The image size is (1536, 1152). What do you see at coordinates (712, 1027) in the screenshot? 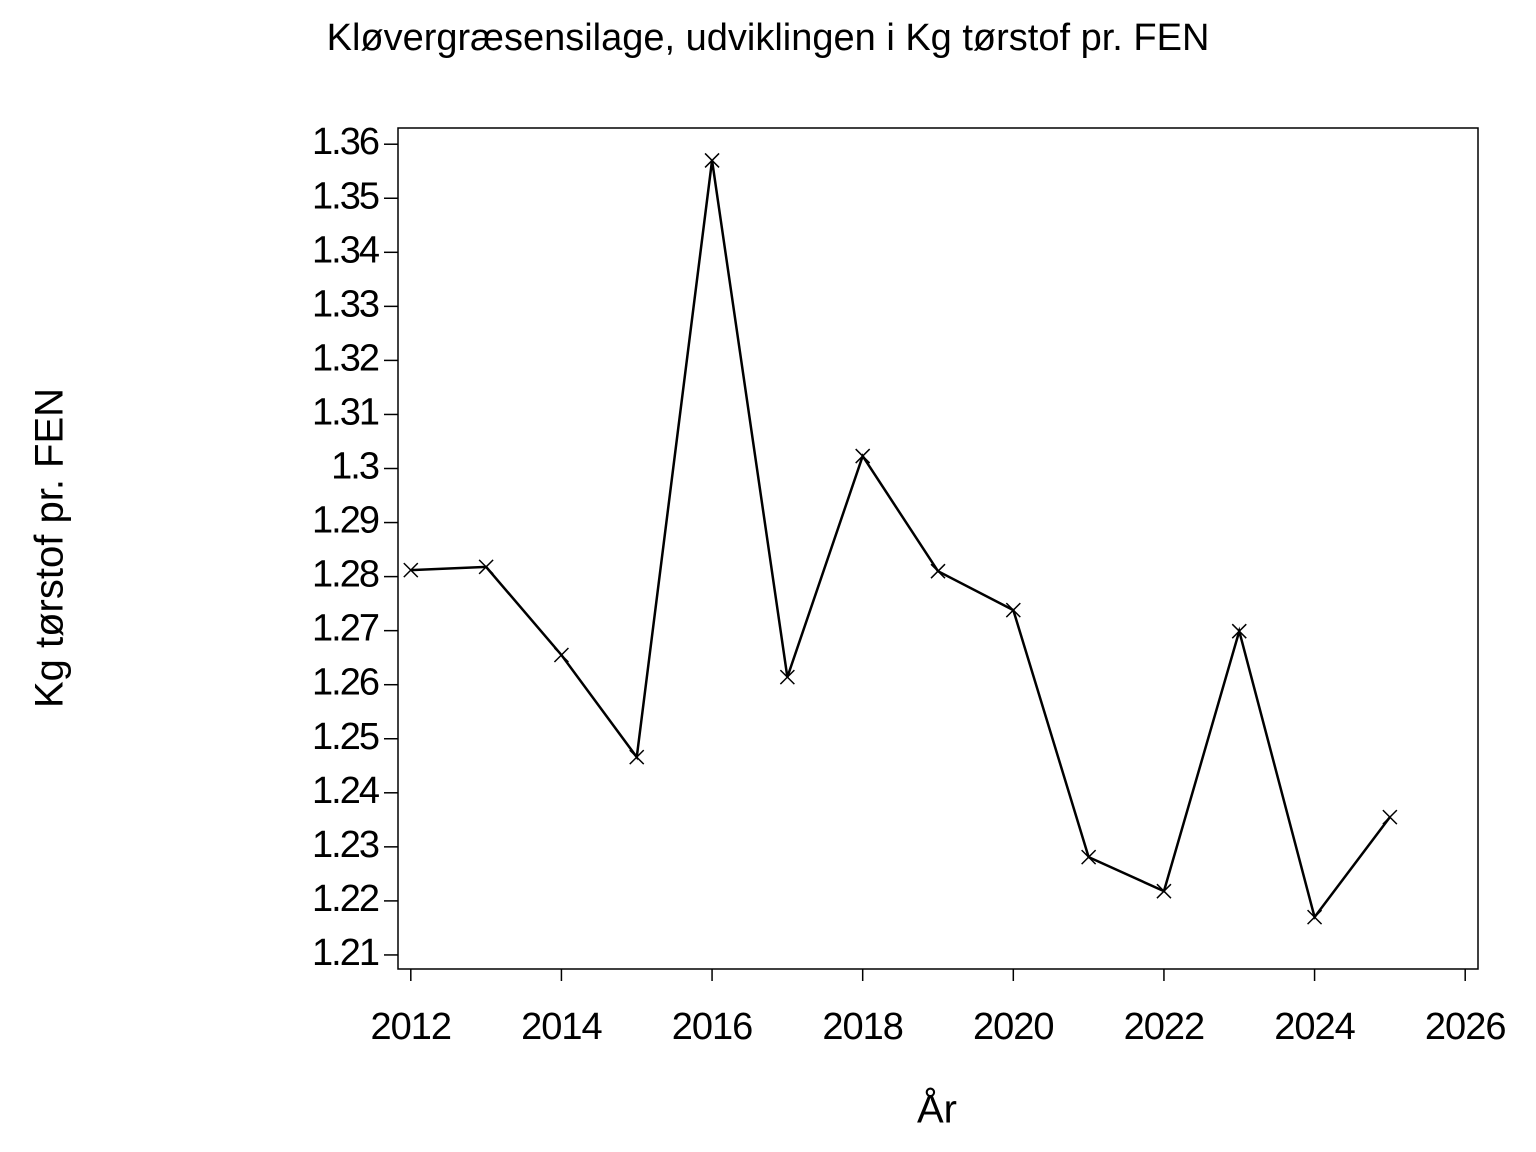
I see `x-tick-label: 2016` at bounding box center [712, 1027].